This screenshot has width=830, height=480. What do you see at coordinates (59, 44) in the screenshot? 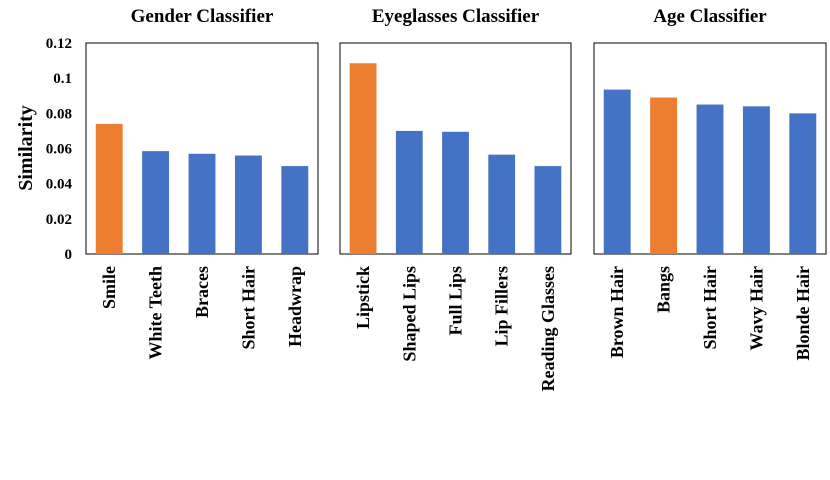
I see `y-tick-label: 0.12` at bounding box center [59, 44].